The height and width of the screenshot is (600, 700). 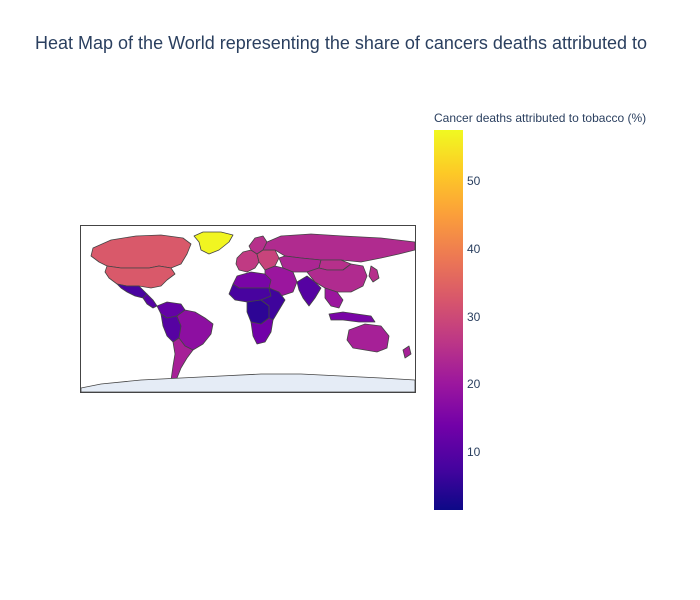 What do you see at coordinates (213, 243) in the screenshot?
I see `region-greenland` at bounding box center [213, 243].